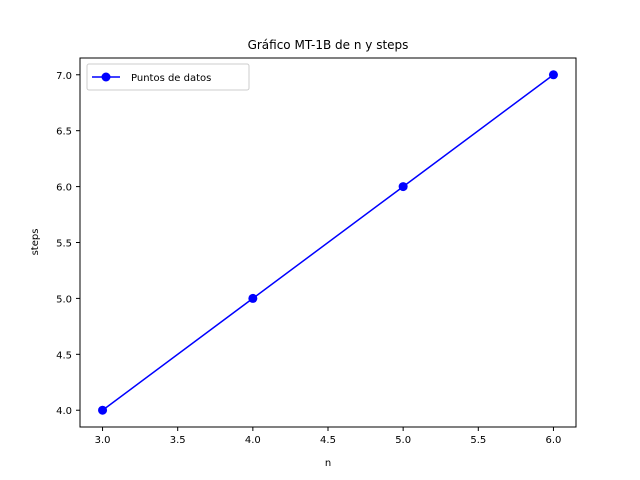  I want to click on x-tick-label: 5.0, so click(403, 440).